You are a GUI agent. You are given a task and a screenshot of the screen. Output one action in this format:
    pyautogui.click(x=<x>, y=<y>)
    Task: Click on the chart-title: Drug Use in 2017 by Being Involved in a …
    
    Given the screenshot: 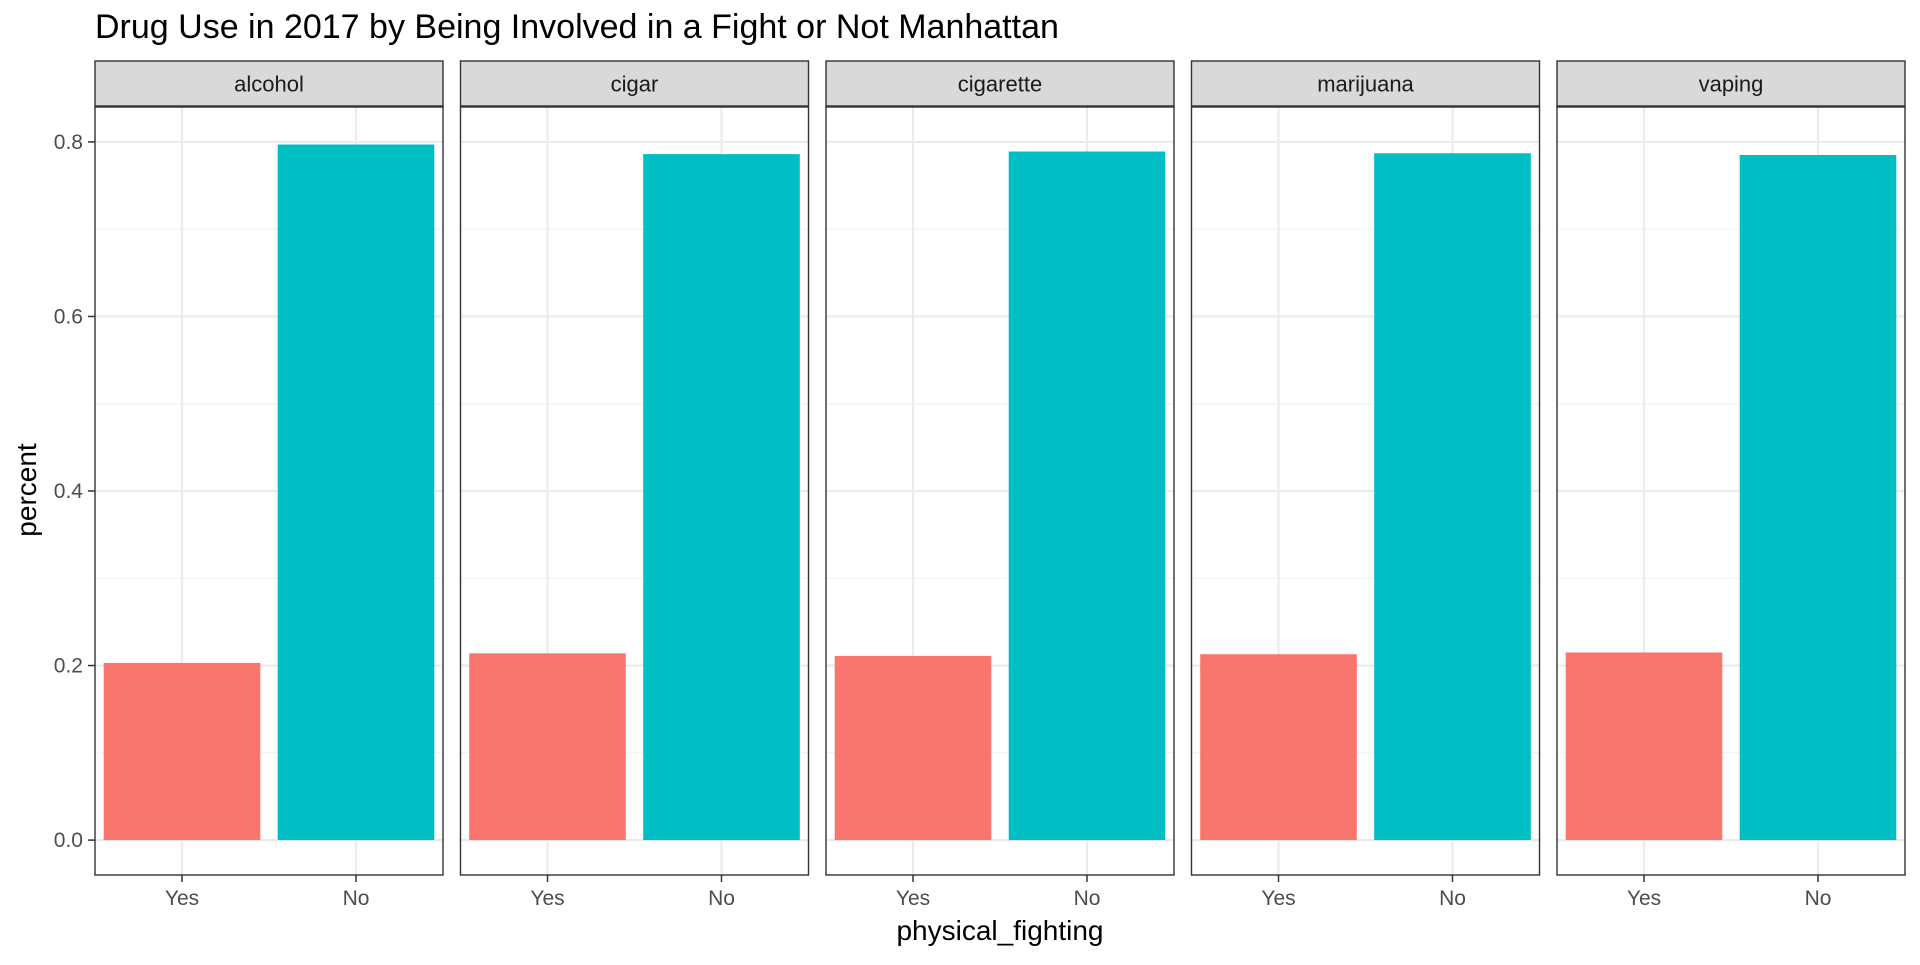 What is the action you would take?
    pyautogui.click(x=577, y=27)
    